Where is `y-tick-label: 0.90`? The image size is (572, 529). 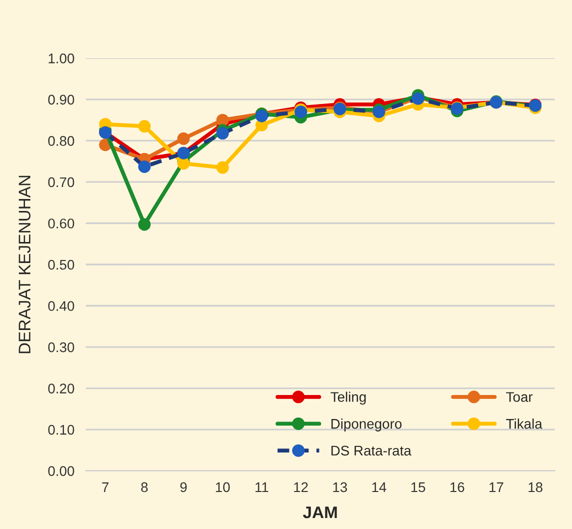
y-tick-label: 0.90 is located at coordinates (61, 99).